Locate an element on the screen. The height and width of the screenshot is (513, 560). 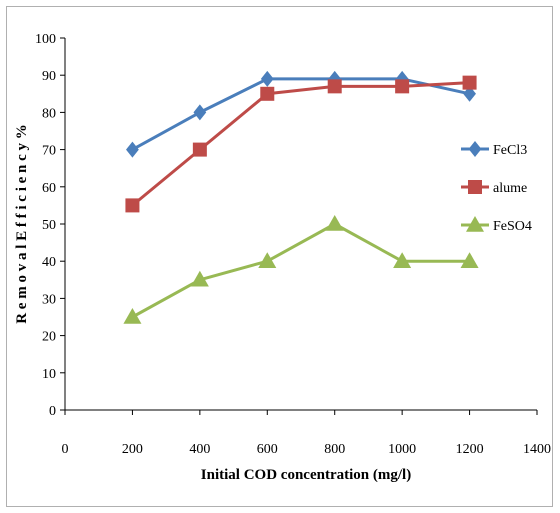
legend-item: FeCl3 is located at coordinates (494, 149).